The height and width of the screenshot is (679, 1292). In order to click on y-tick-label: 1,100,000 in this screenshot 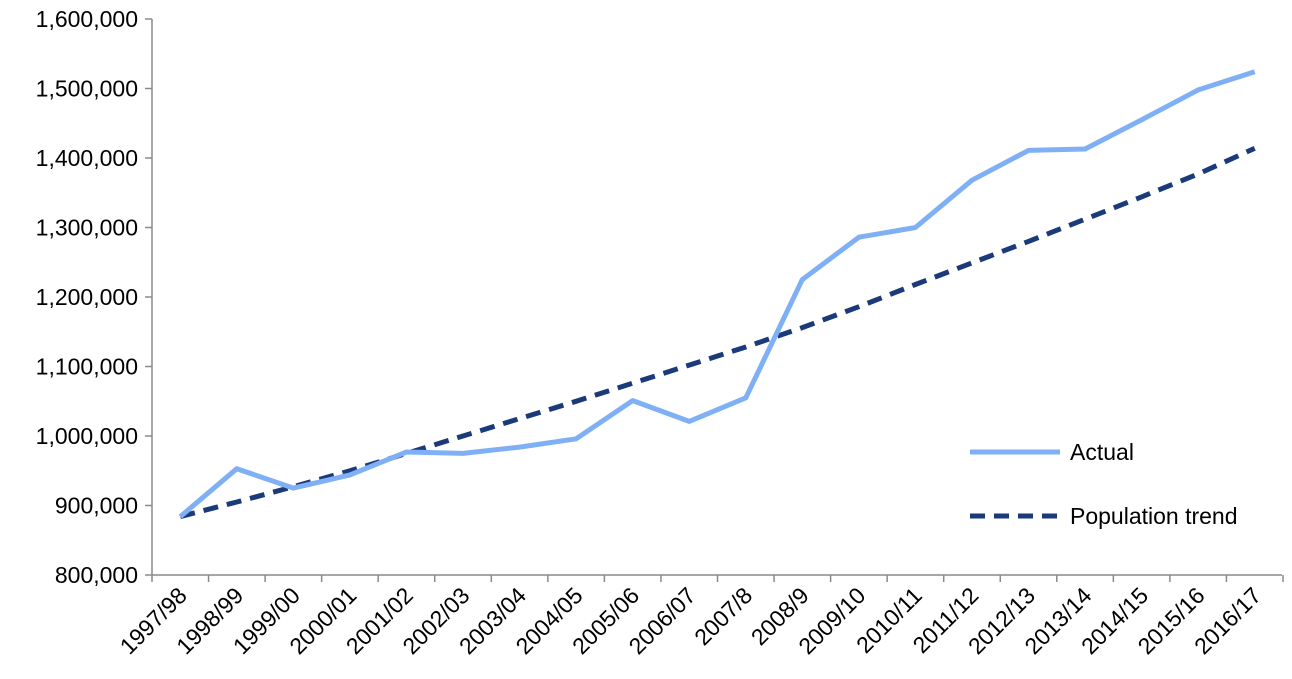, I will do `click(87, 367)`.